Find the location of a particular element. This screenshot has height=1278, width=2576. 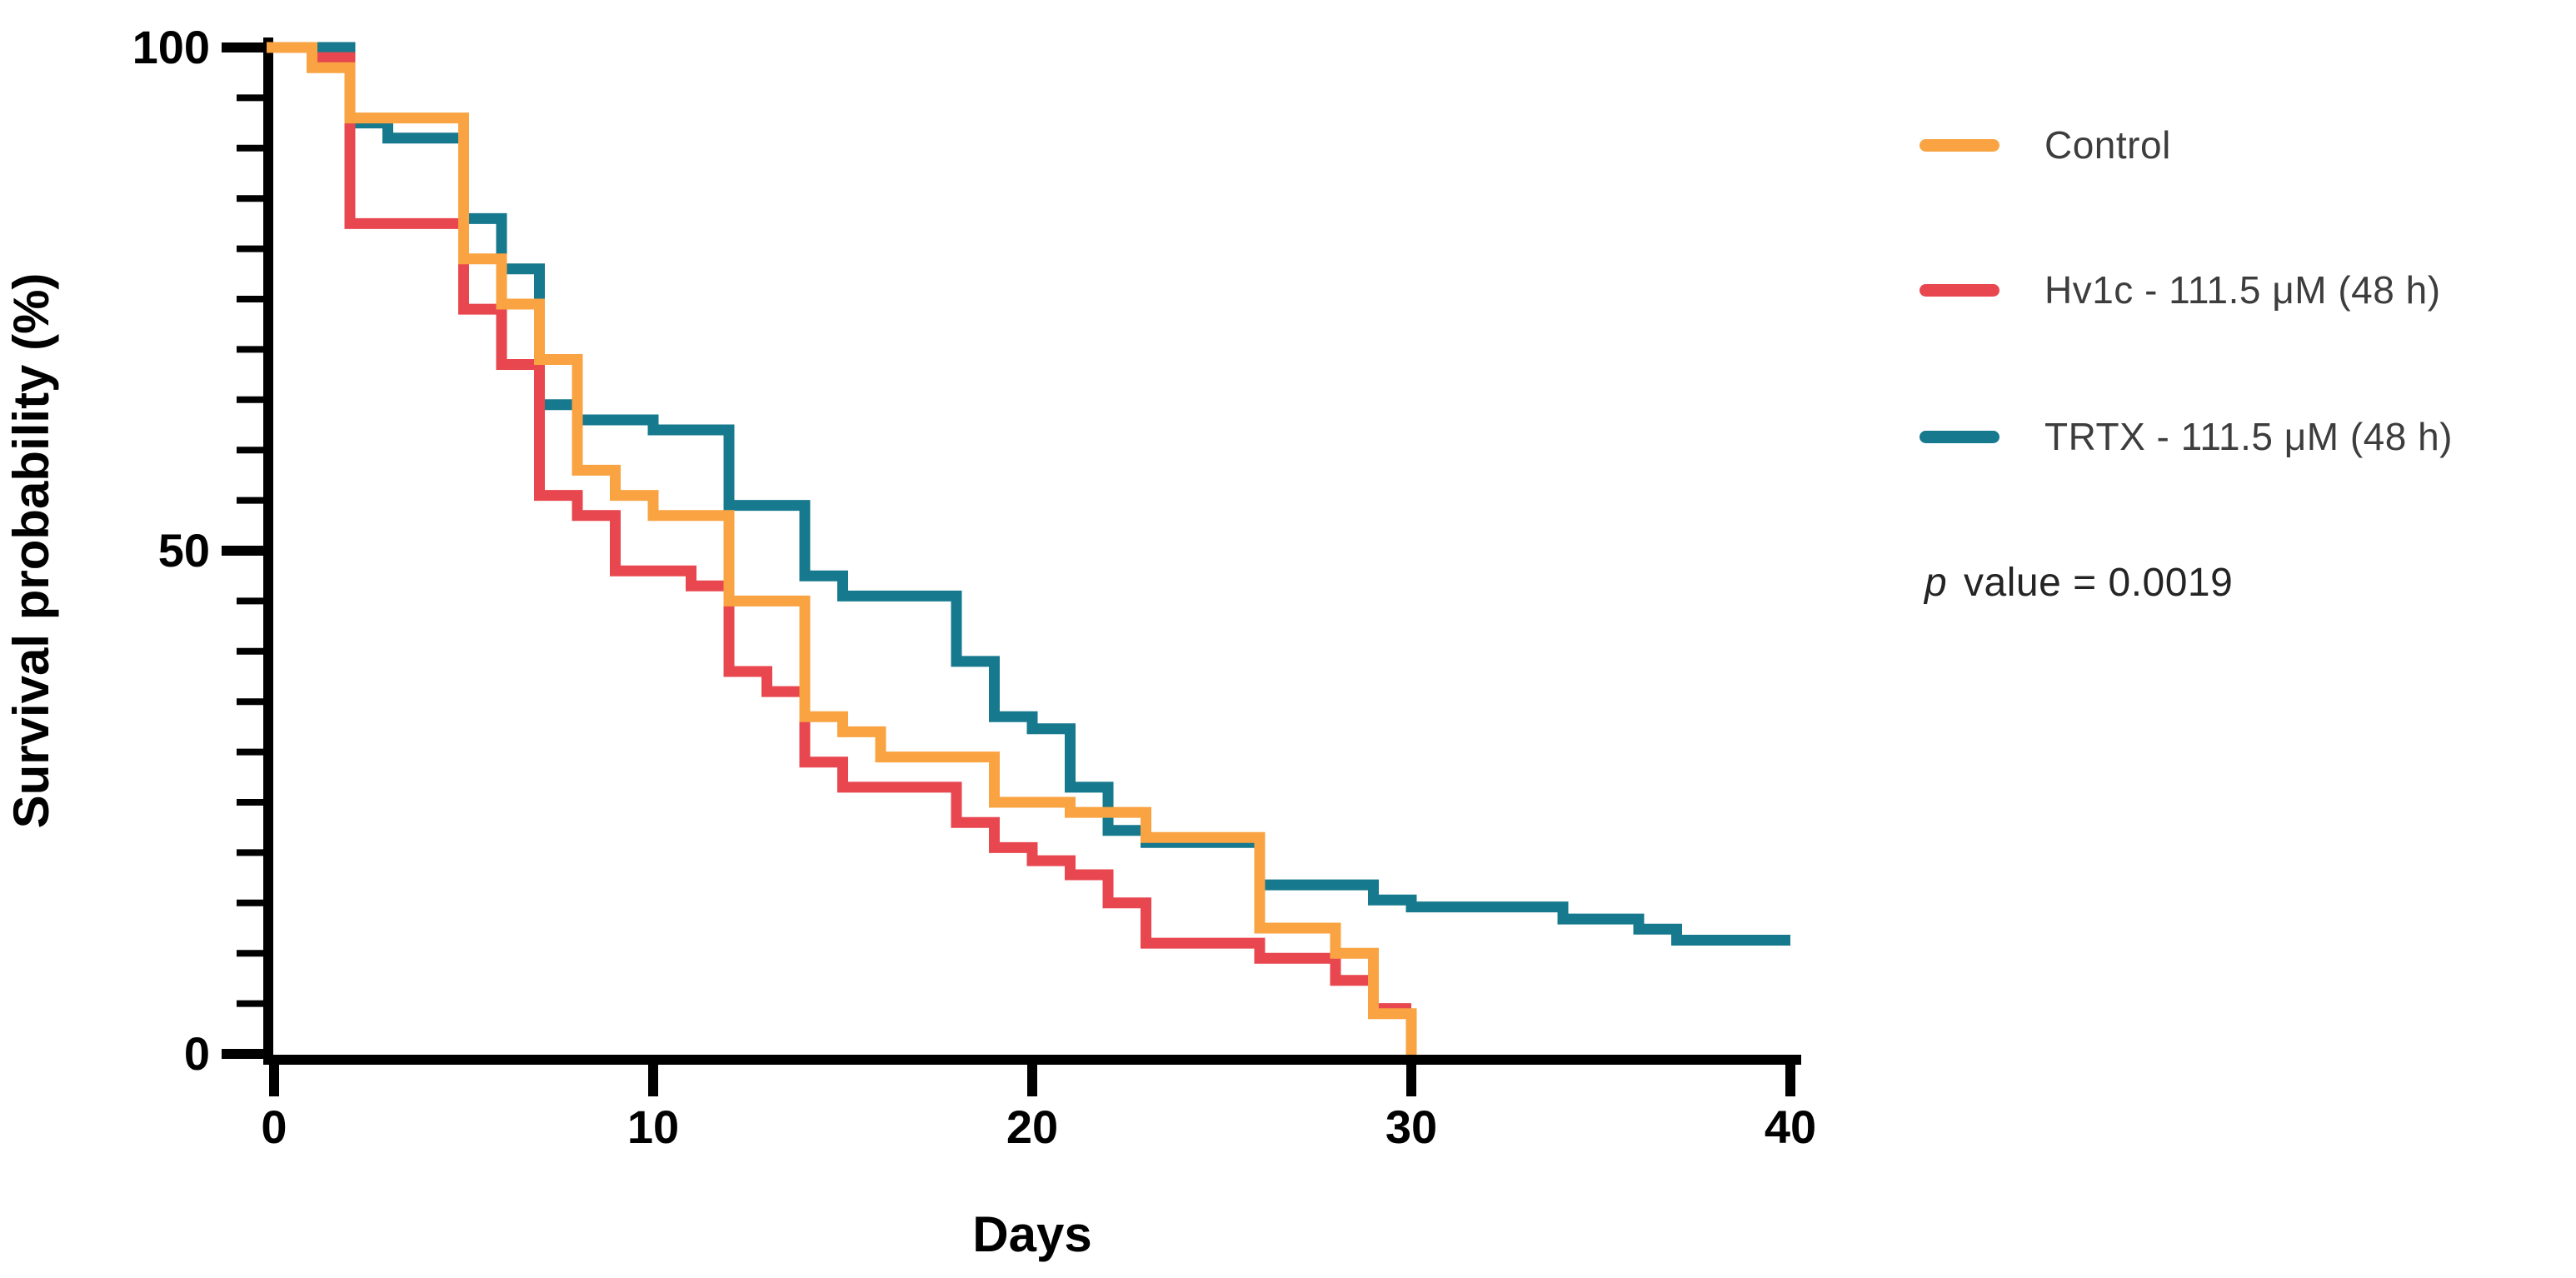

p-symbol: p is located at coordinates (1936, 583).